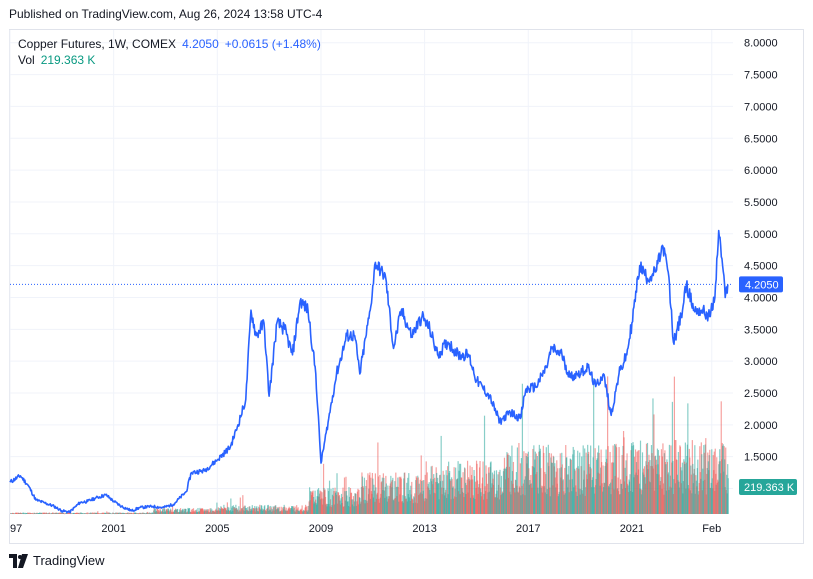  I want to click on symbol-label: Copper Futures, 1W, COMEX, so click(97, 44).